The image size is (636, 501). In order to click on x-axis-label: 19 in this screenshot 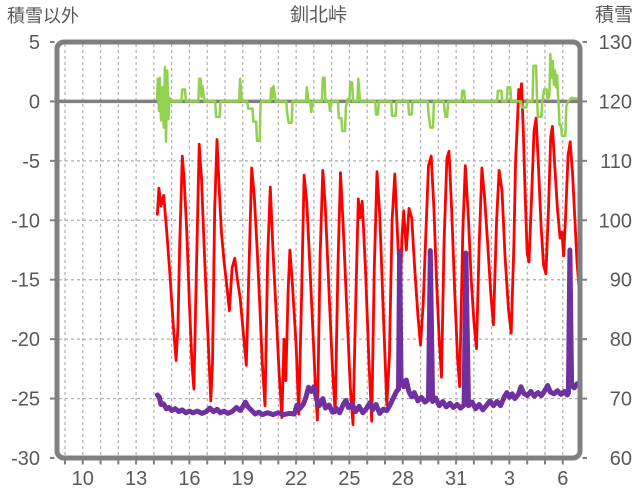, I will do `click(243, 479)`.